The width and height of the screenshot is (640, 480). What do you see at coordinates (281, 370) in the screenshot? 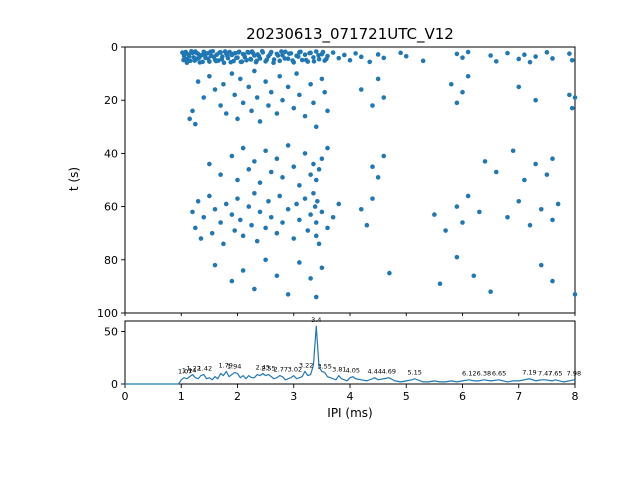
I see `peak-annotation: 2.77` at bounding box center [281, 370].